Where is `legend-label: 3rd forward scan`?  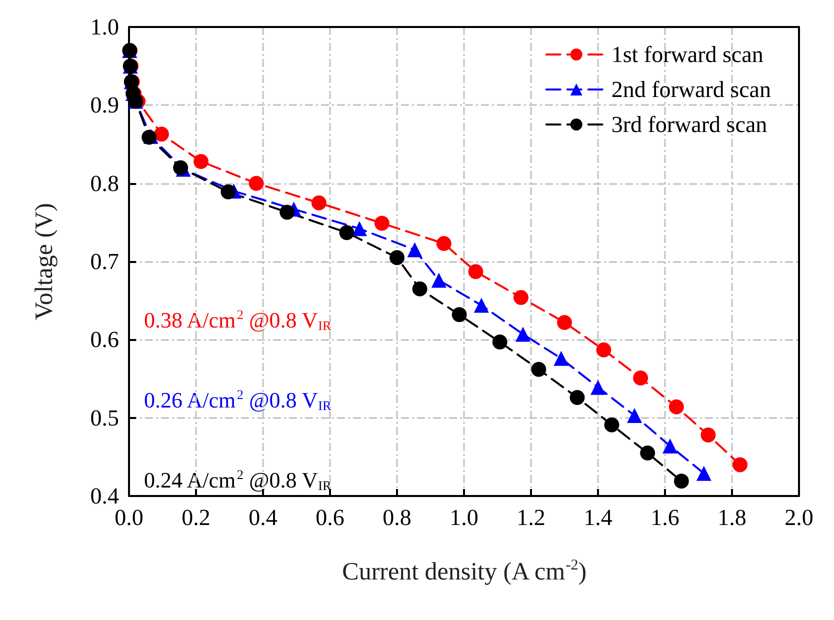 legend-label: 3rd forward scan is located at coordinates (689, 124).